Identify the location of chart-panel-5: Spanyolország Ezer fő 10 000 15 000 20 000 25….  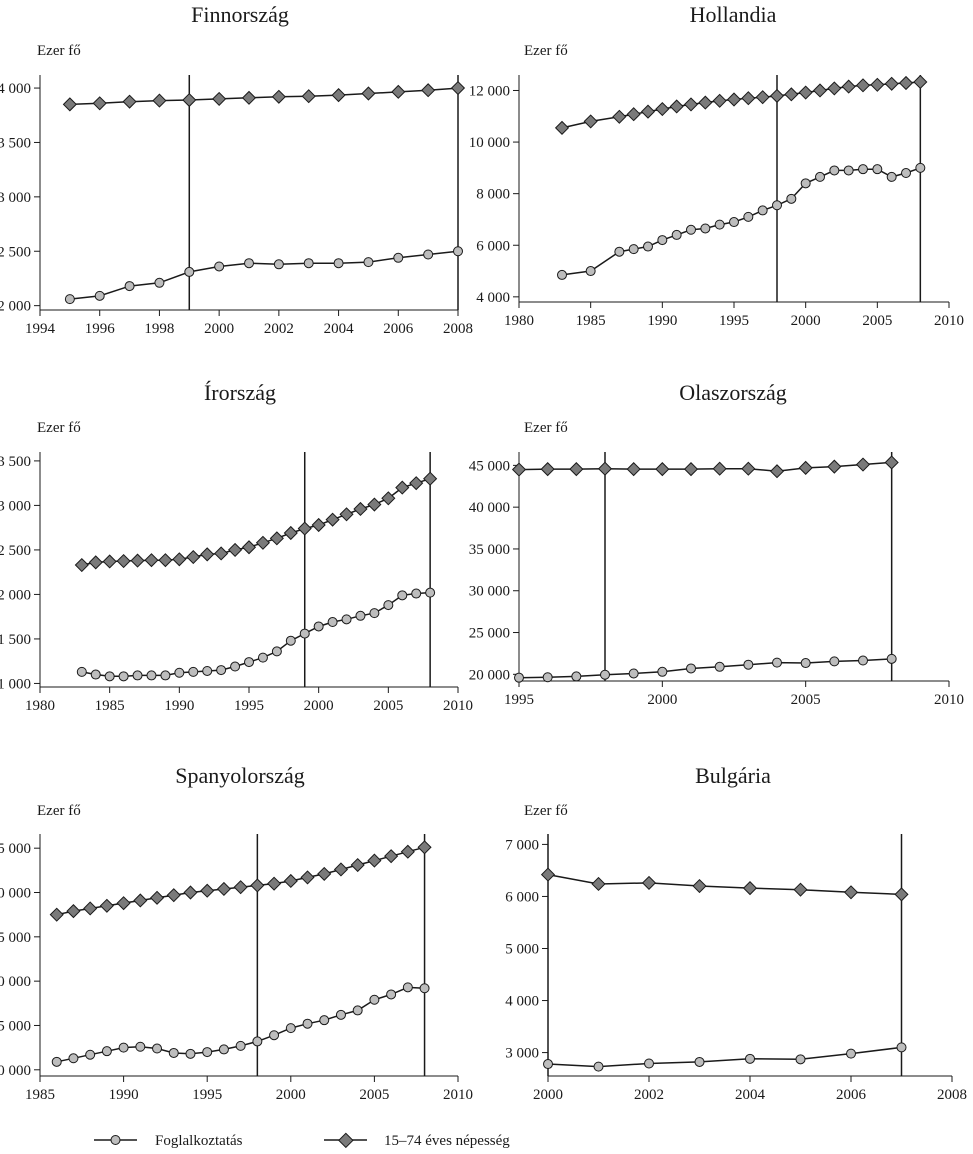
(236, 933).